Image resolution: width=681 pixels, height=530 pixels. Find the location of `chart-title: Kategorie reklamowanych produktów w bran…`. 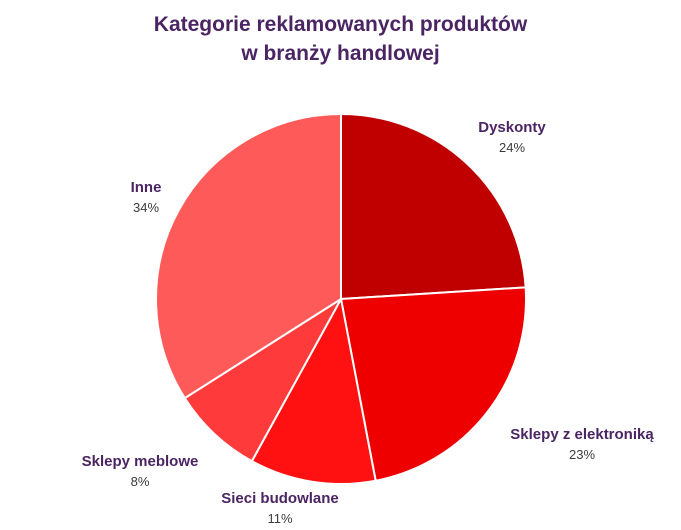

chart-title: Kategorie reklamowanych produktów w bran… is located at coordinates (340, 39).